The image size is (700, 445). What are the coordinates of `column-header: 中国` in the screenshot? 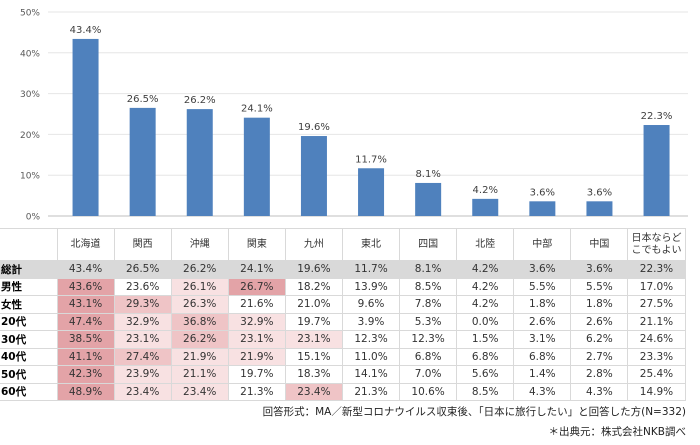 It's located at (599, 244).